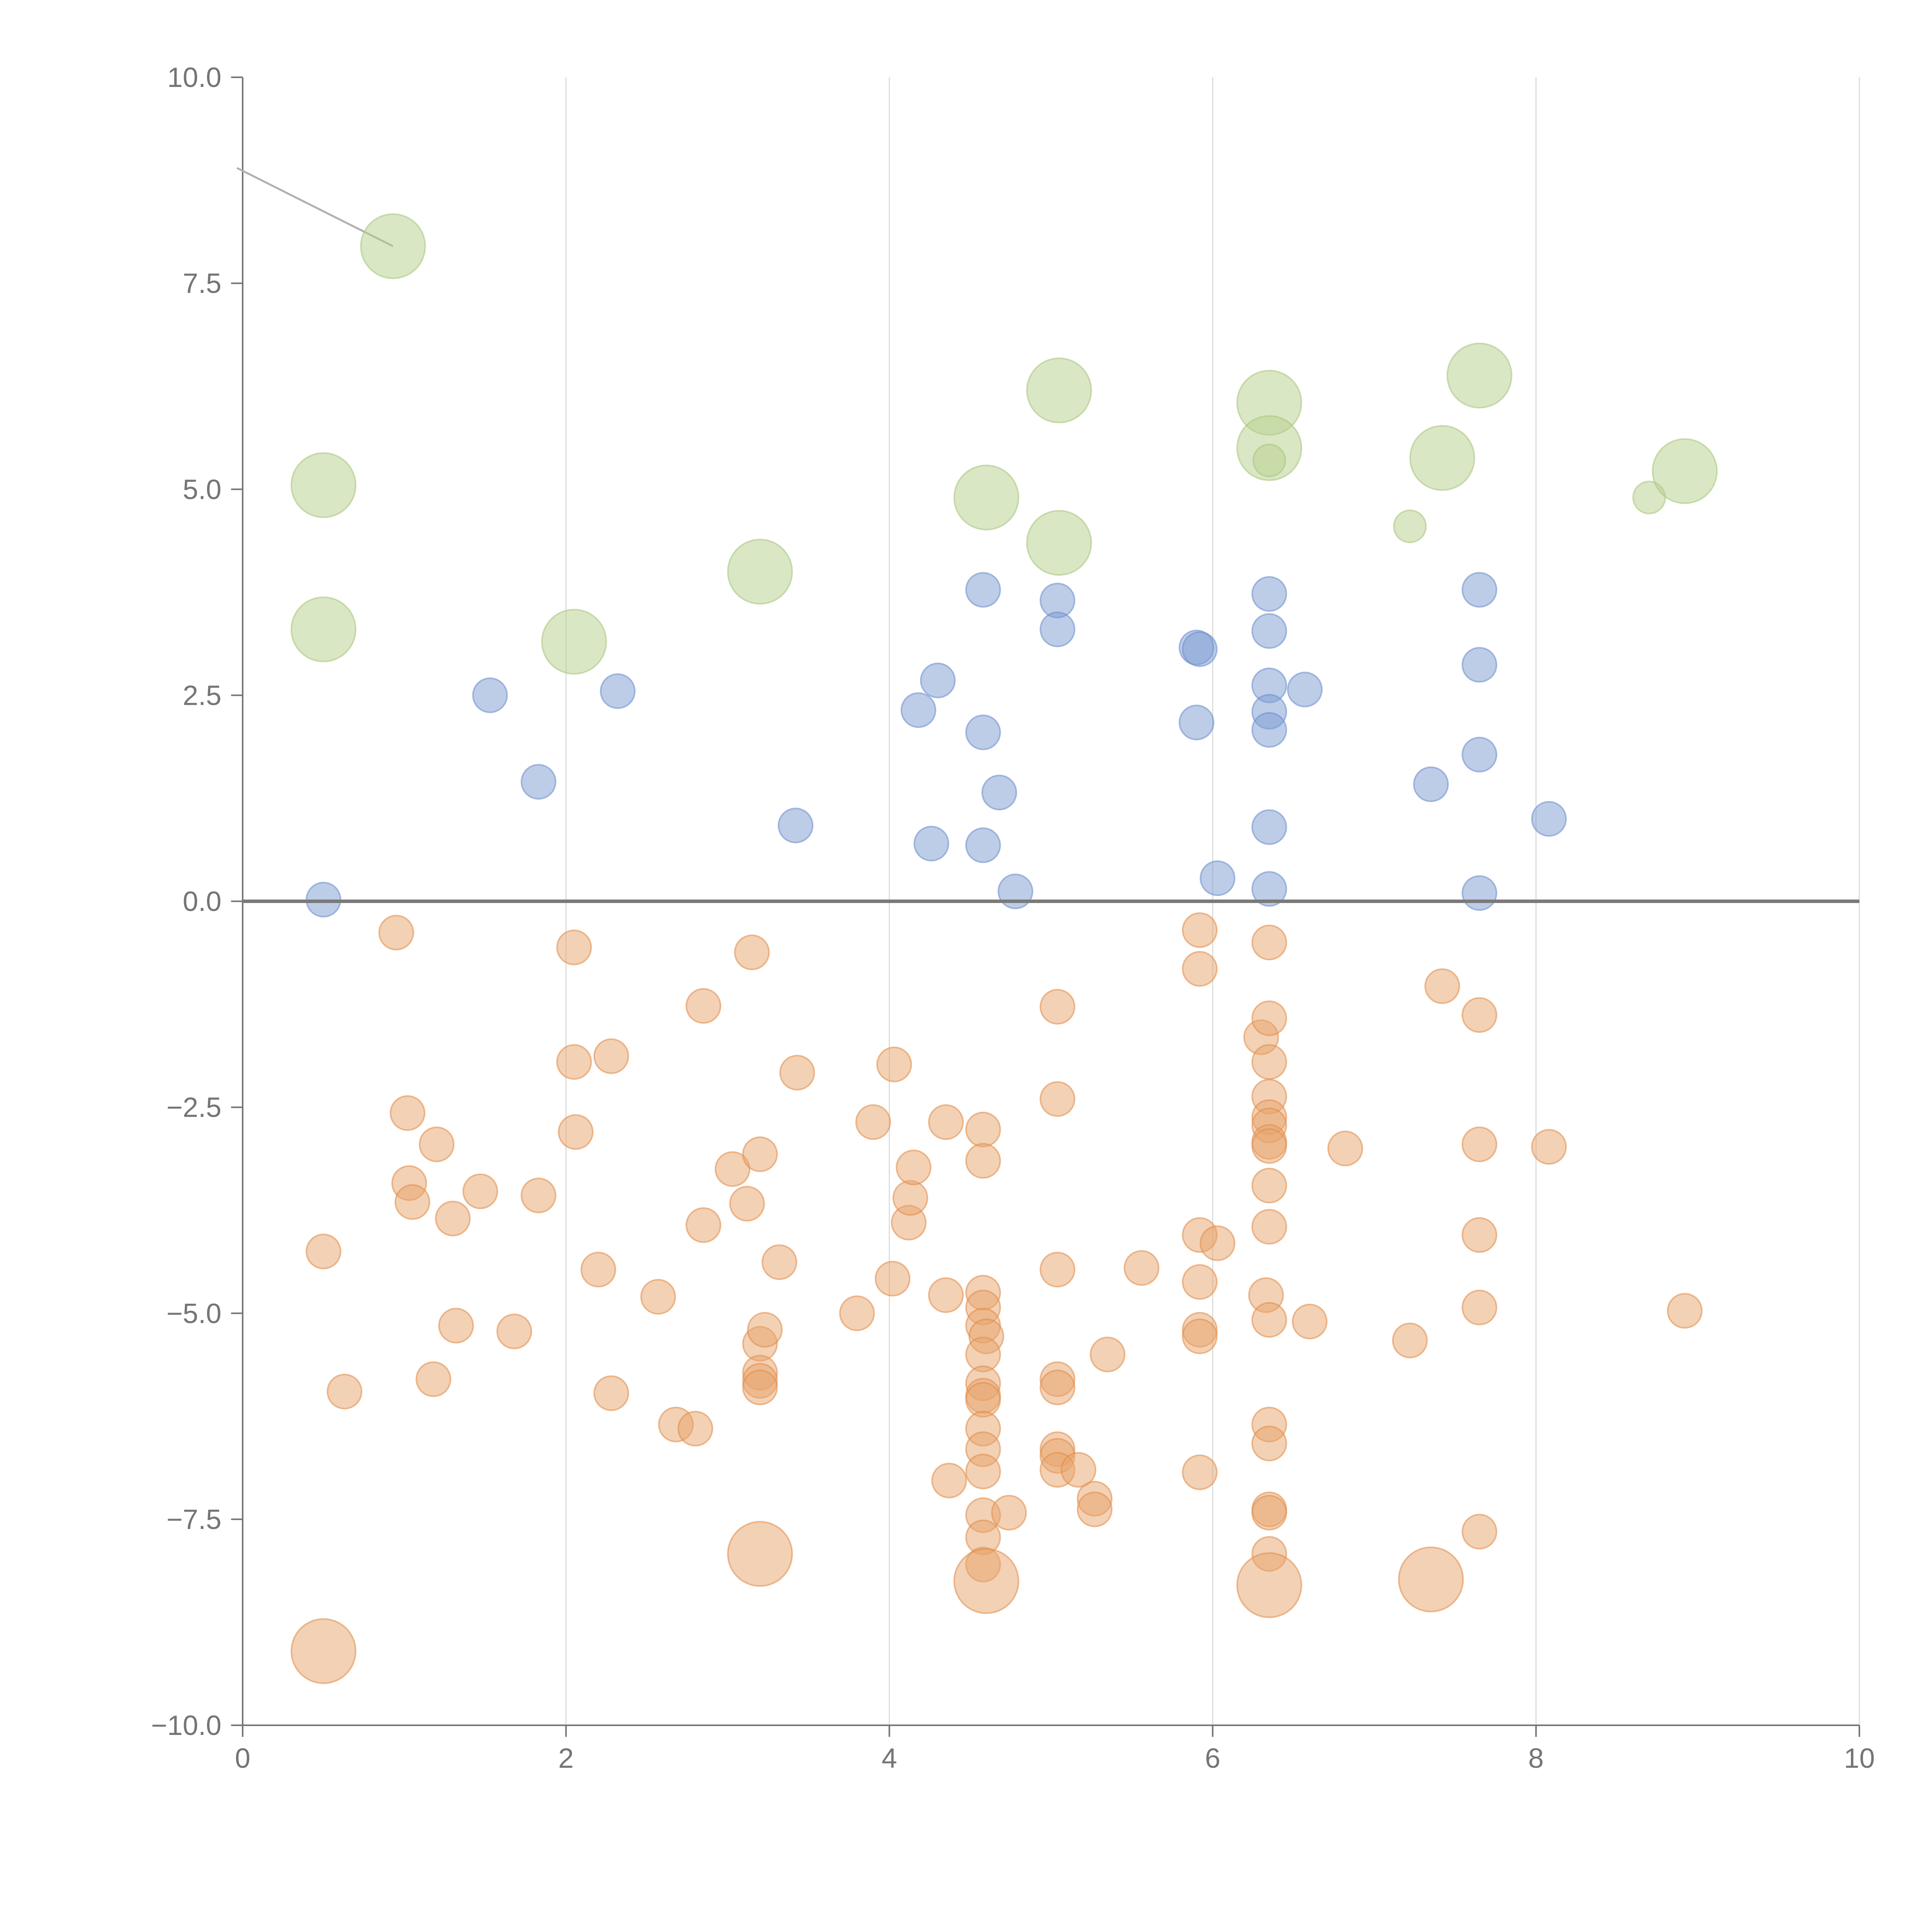  I want to click on y-tick-label: 2.5, so click(202, 695).